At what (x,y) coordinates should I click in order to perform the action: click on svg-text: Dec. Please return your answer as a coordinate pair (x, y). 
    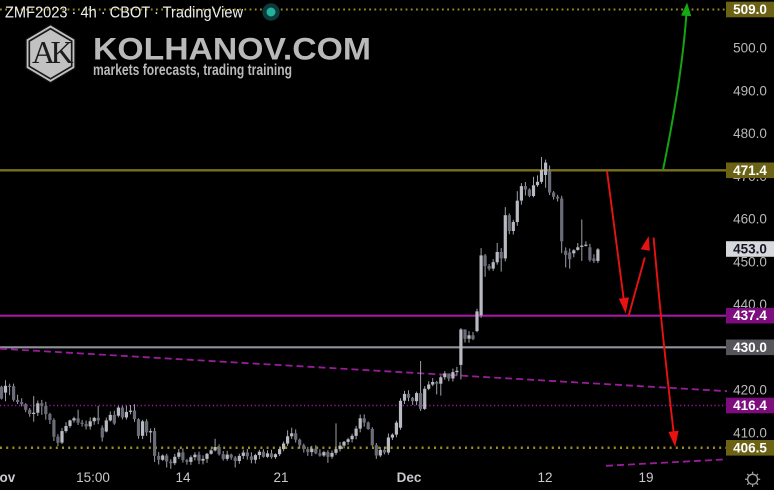
    Looking at the image, I should click on (409, 477).